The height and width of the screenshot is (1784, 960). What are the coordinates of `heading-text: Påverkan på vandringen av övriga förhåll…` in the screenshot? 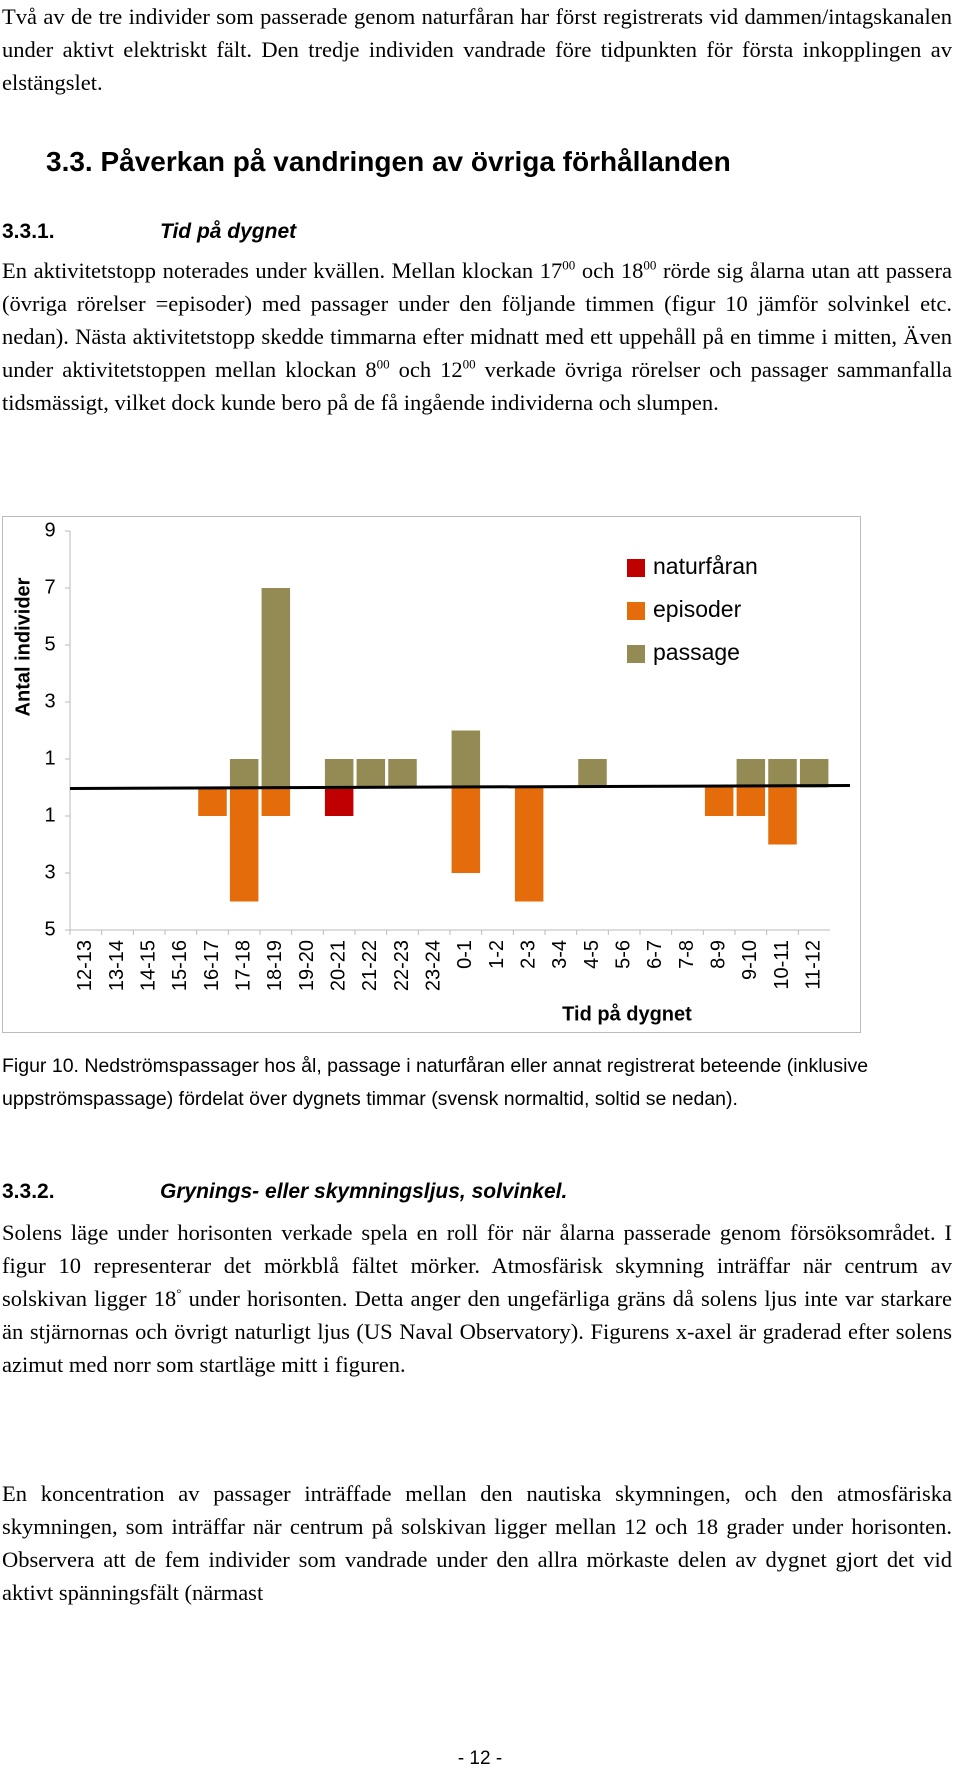 It's located at (415, 161).